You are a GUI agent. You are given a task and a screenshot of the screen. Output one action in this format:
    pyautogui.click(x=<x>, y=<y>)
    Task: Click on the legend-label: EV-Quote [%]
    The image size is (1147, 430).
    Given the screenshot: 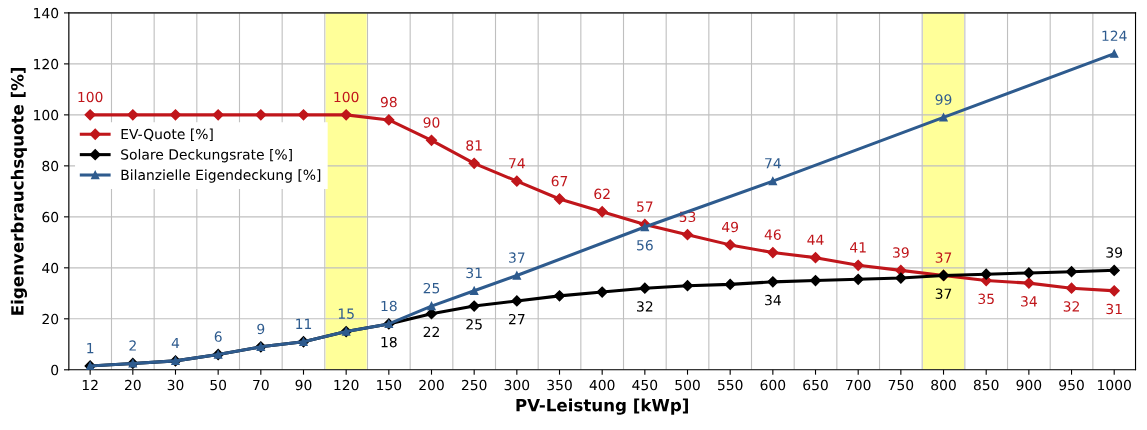 What is the action you would take?
    pyautogui.click(x=167, y=134)
    